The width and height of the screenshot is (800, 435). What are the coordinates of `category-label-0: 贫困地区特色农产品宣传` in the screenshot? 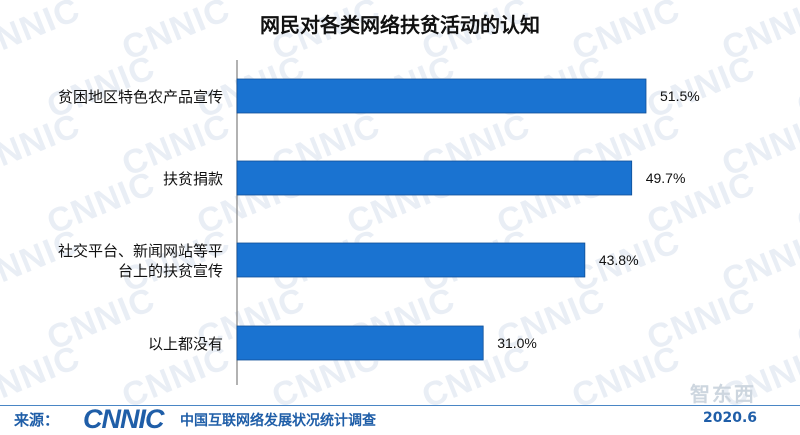 It's located at (140, 97).